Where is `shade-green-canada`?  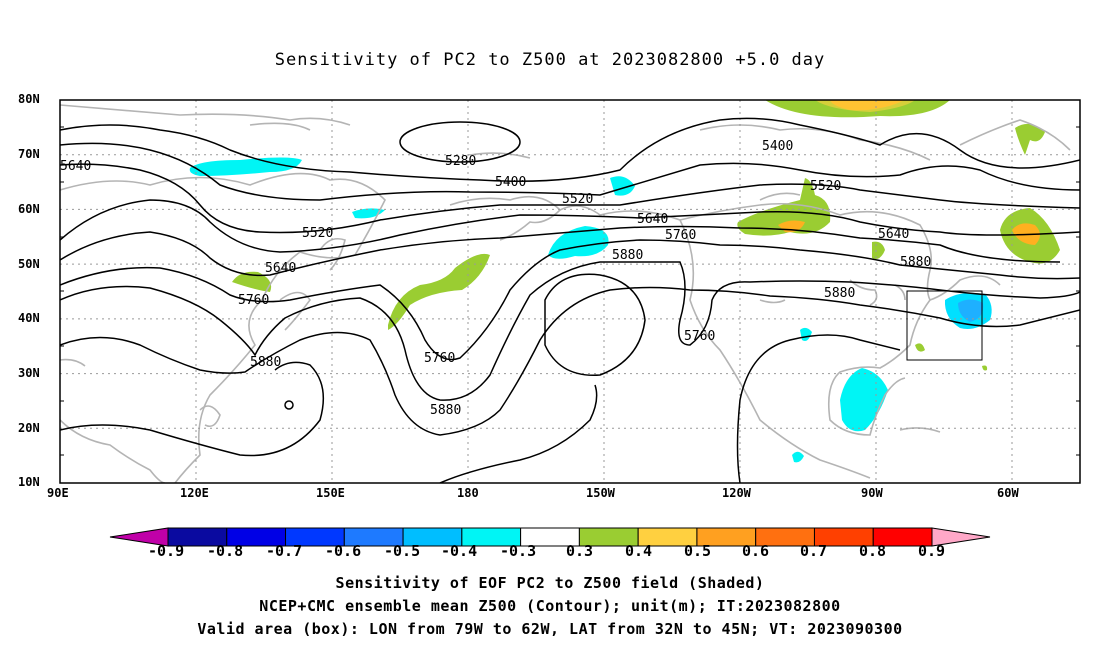 shade-green-canada is located at coordinates (784, 207).